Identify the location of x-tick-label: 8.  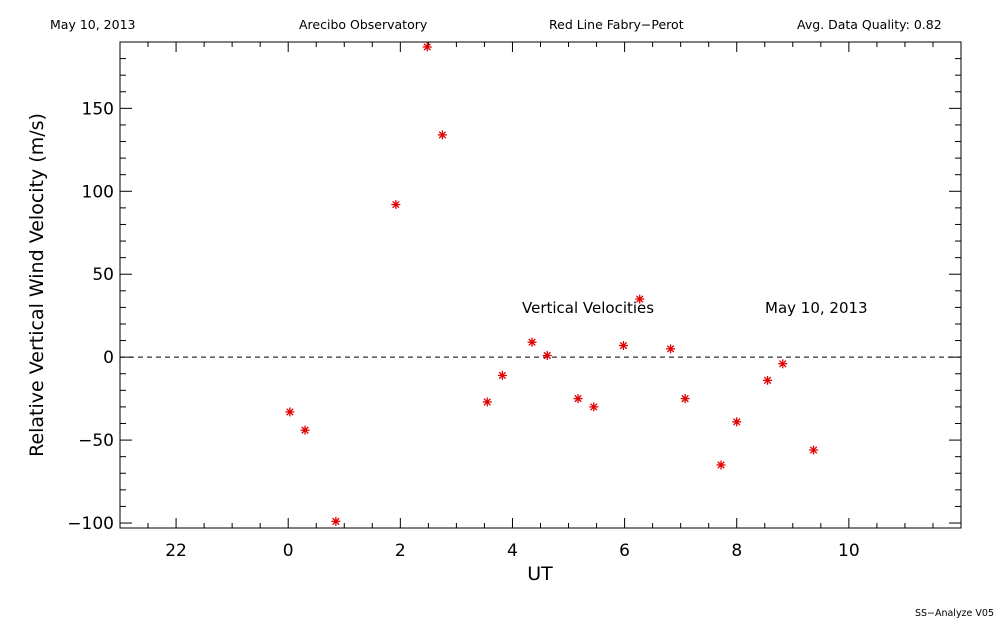
(736, 551).